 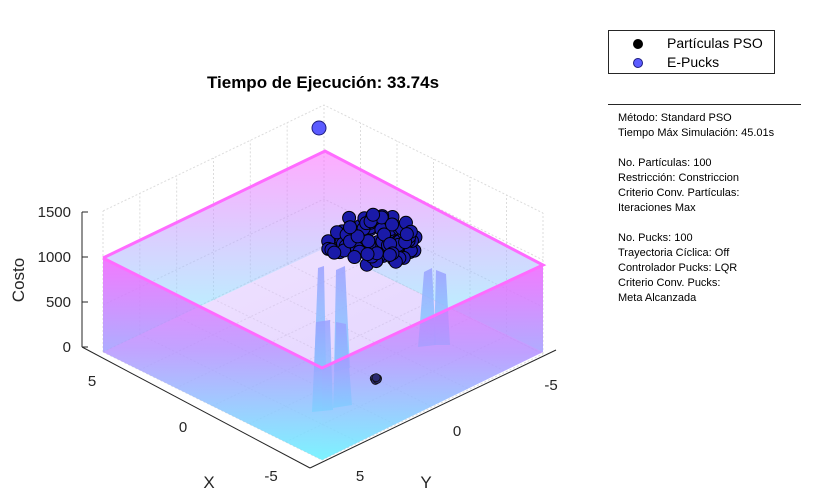 I want to click on info-line: Iteraciones Max, so click(x=657, y=208).